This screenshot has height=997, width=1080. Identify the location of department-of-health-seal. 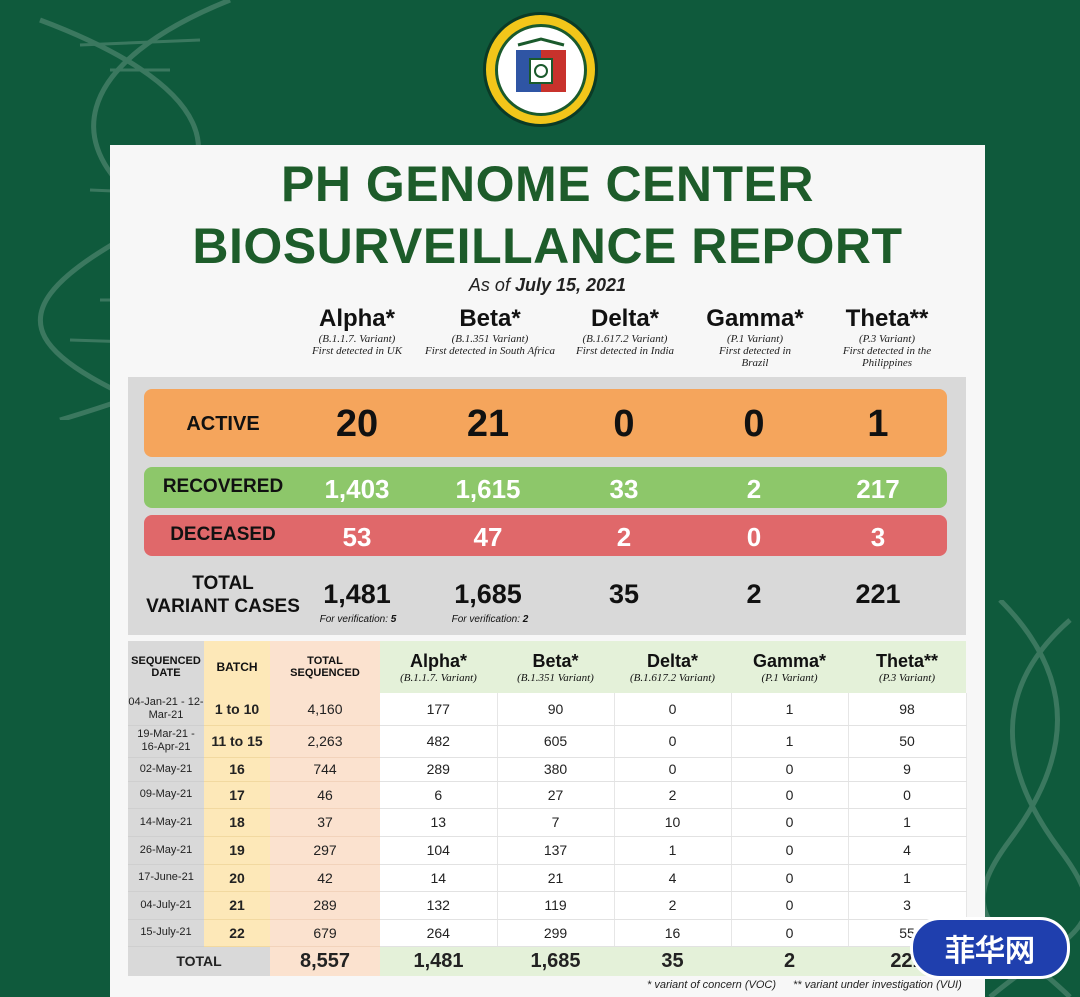
(540, 69).